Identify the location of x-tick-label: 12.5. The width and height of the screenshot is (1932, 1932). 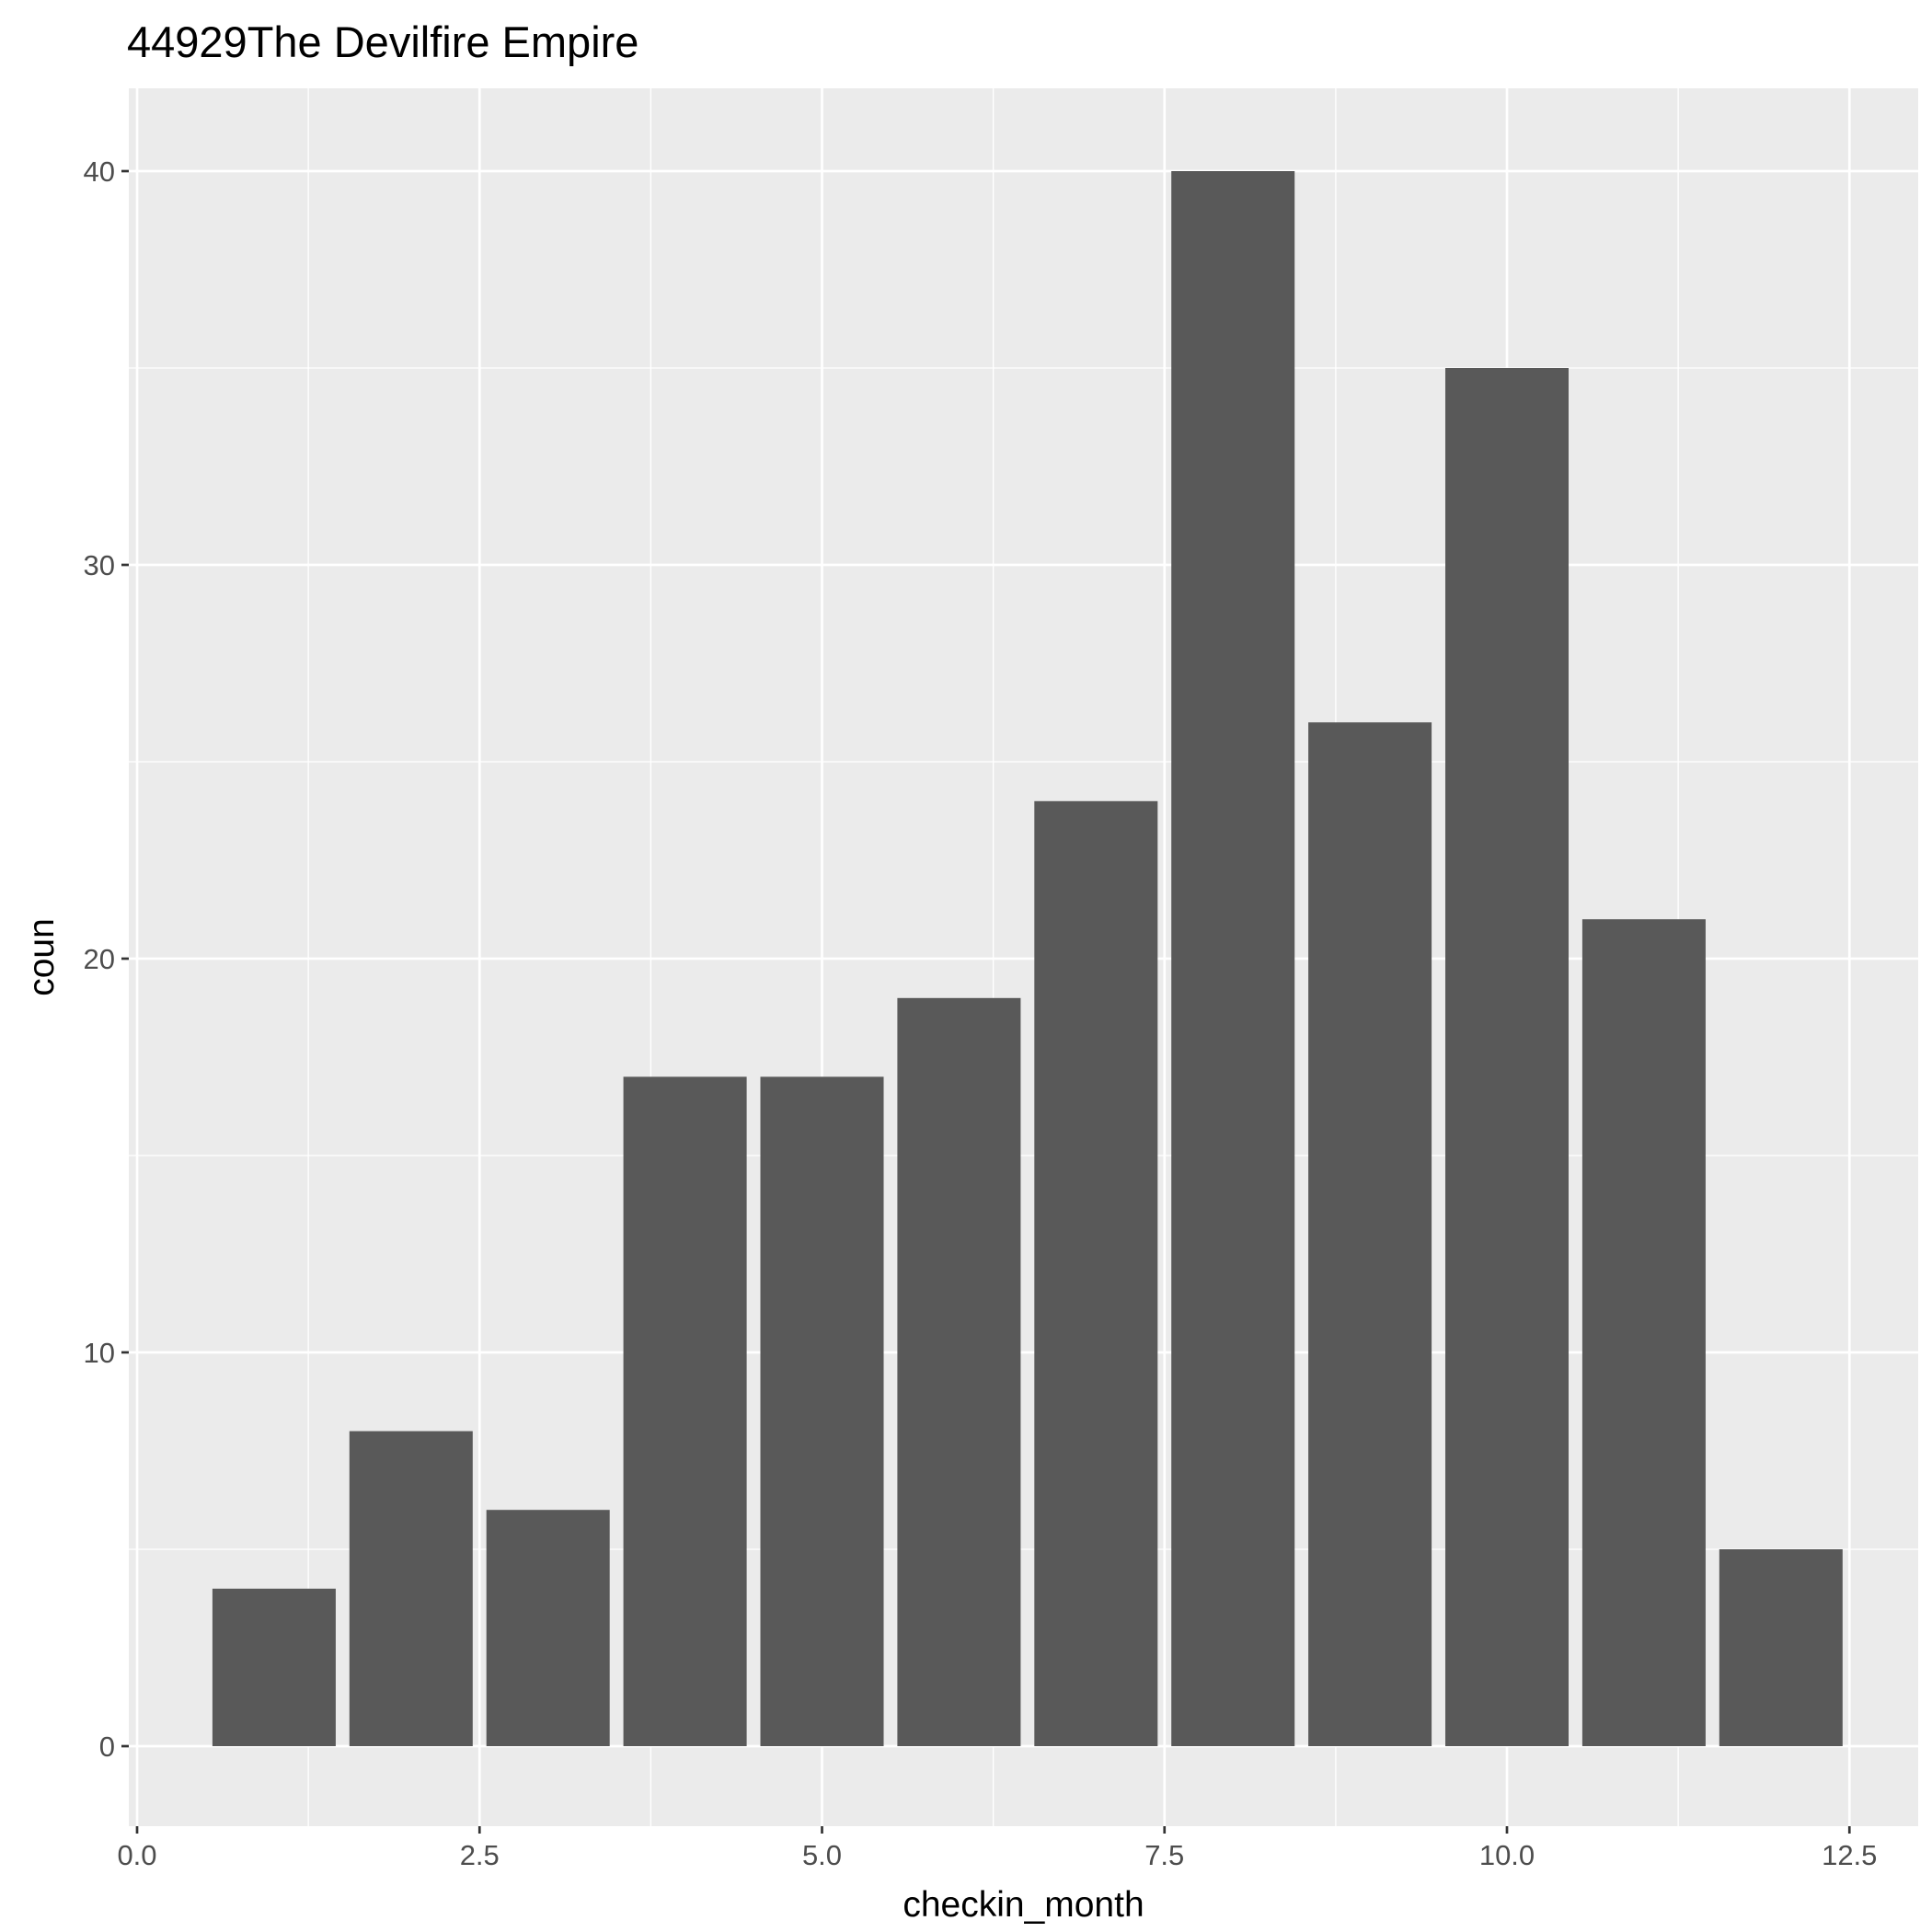
(1849, 1855).